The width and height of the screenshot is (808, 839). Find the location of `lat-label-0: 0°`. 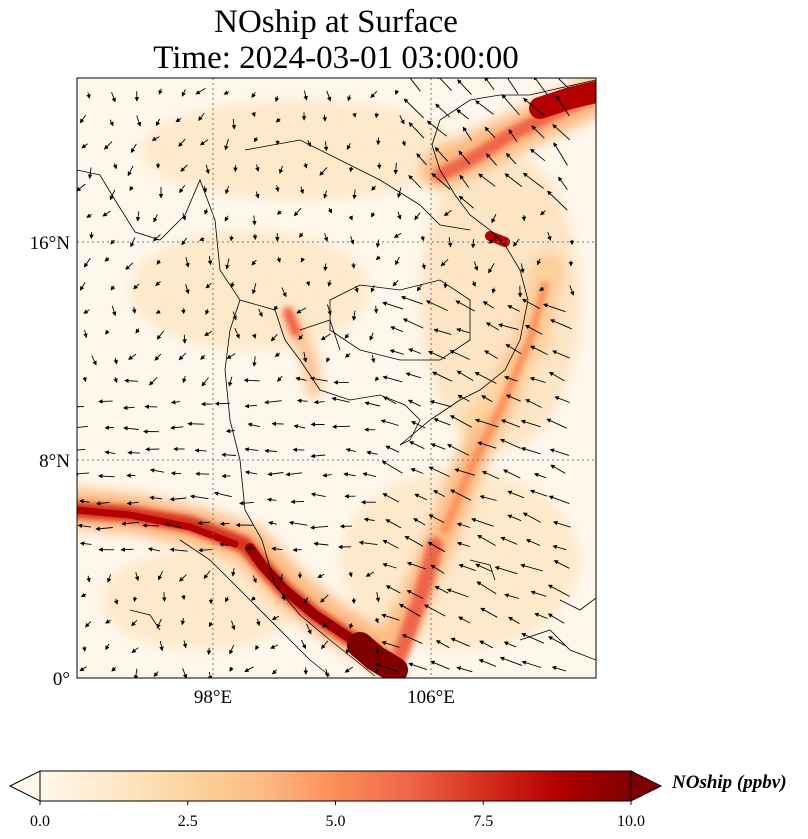

lat-label-0: 0° is located at coordinates (61, 679).